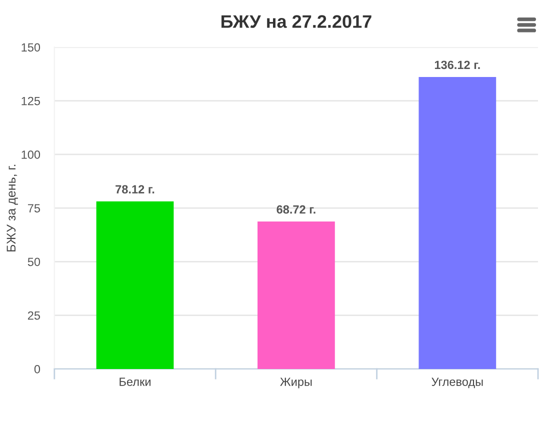 The width and height of the screenshot is (544, 429). Describe the element at coordinates (296, 209) in the screenshot. I see `data-label: 68.72 г.` at that location.